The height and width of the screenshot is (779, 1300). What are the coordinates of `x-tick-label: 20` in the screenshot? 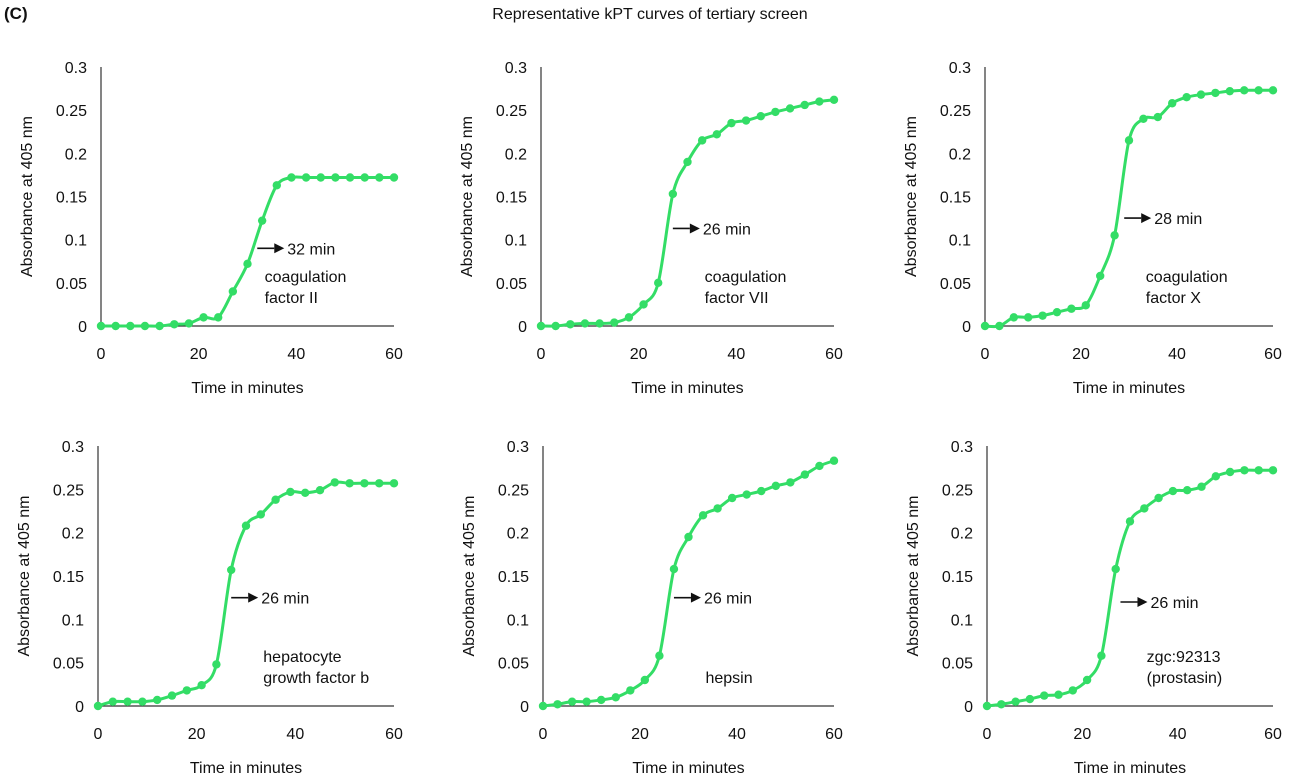 It's located at (197, 734).